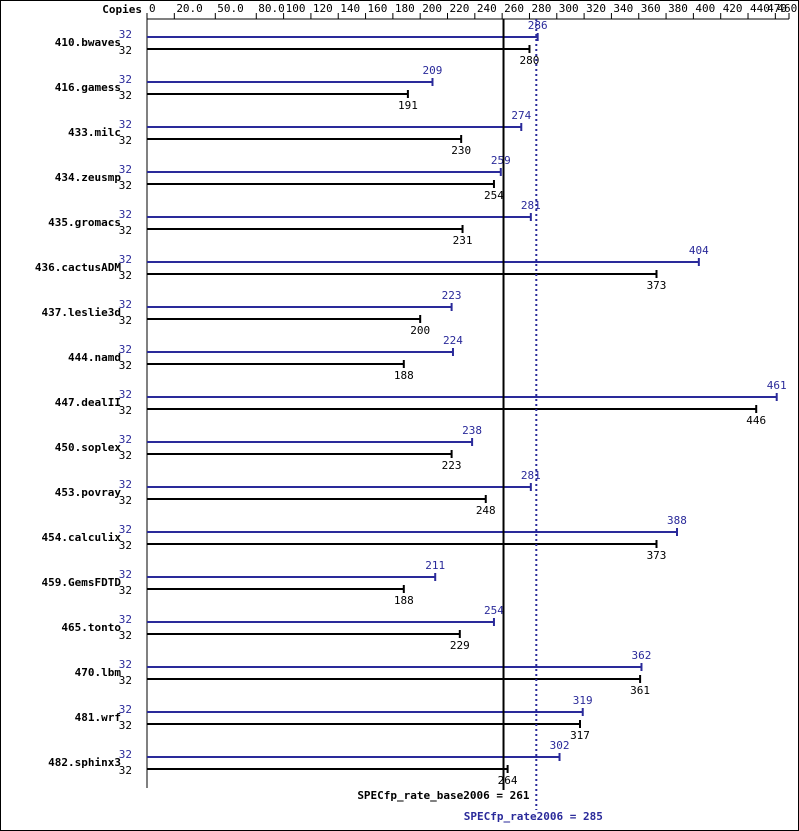 This screenshot has width=799, height=831. Describe the element at coordinates (350, 8) in the screenshot. I see `x-tick-label: 140` at that location.